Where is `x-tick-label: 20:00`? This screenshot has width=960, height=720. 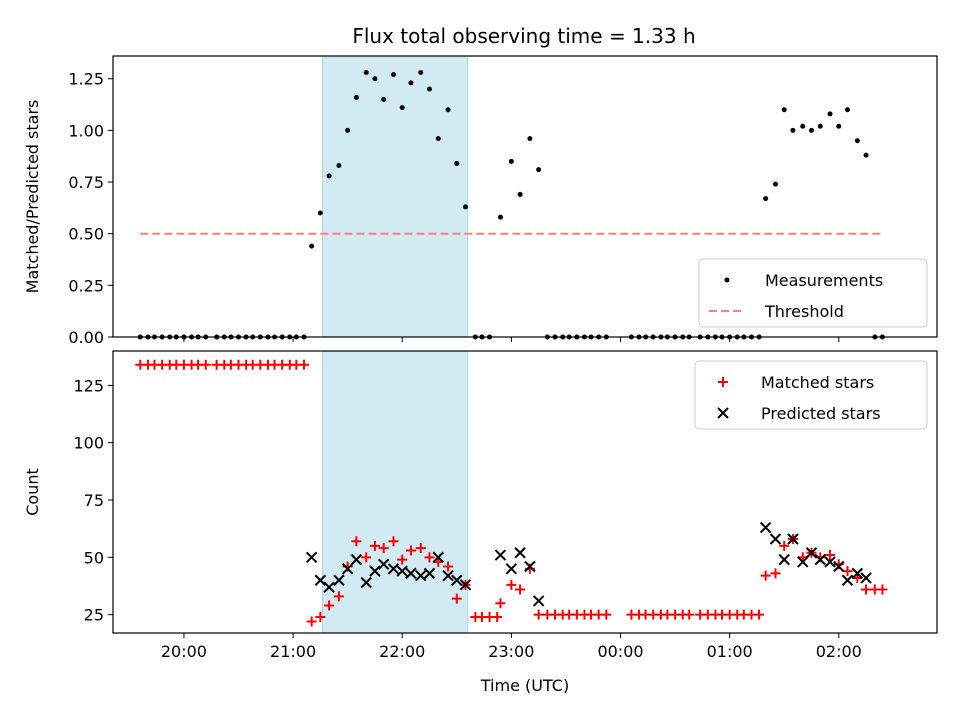 x-tick-label: 20:00 is located at coordinates (184, 651).